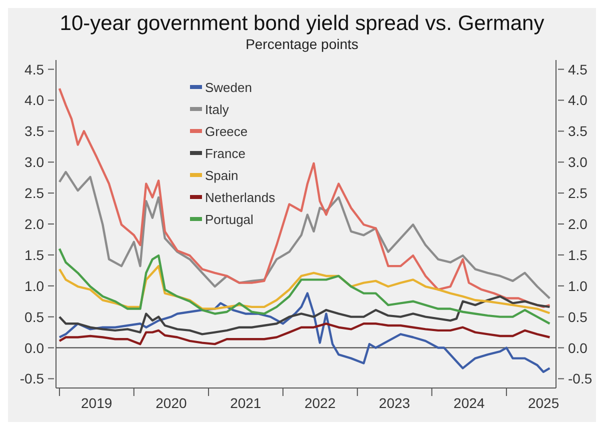  What do you see at coordinates (34, 224) in the screenshot?
I see `y-tick-label: 2.0` at bounding box center [34, 224].